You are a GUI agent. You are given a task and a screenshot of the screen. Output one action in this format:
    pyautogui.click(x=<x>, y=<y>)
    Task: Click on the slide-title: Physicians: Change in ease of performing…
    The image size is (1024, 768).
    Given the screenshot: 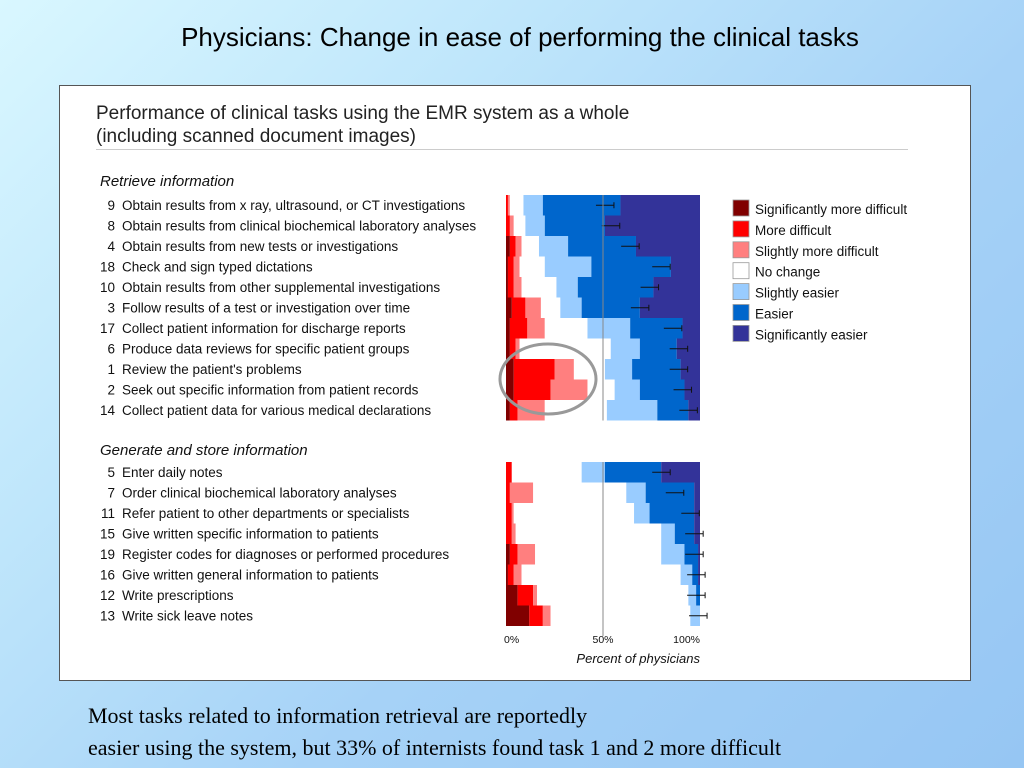 What is the action you would take?
    pyautogui.click(x=520, y=37)
    